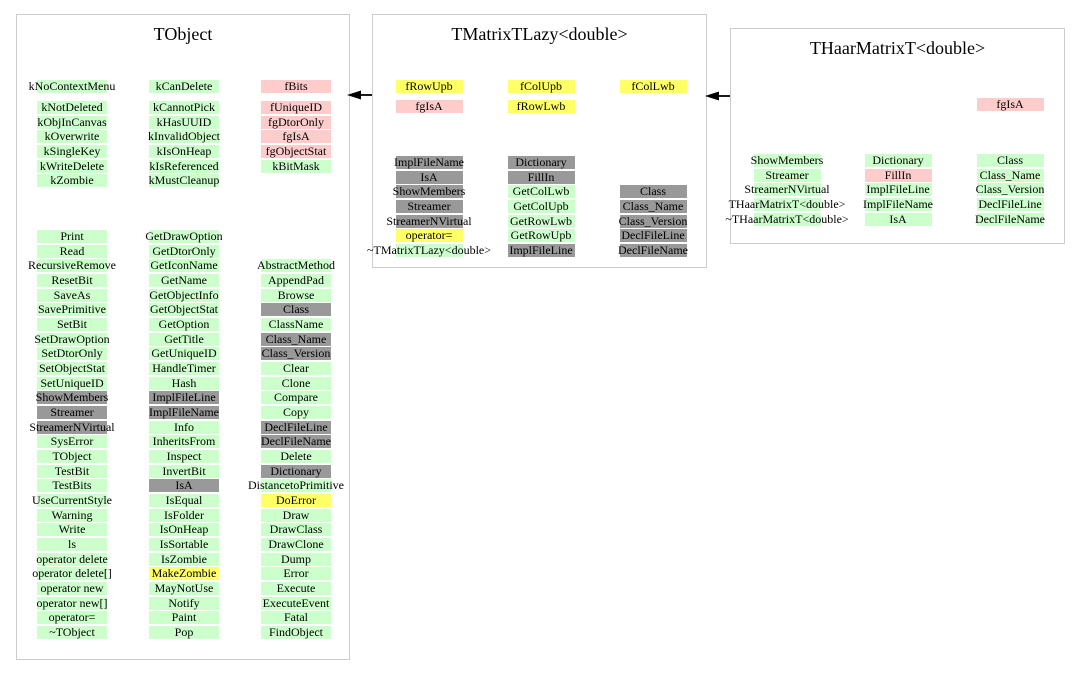  Describe the element at coordinates (72, 471) in the screenshot. I see `method-cell: TestBit` at that location.